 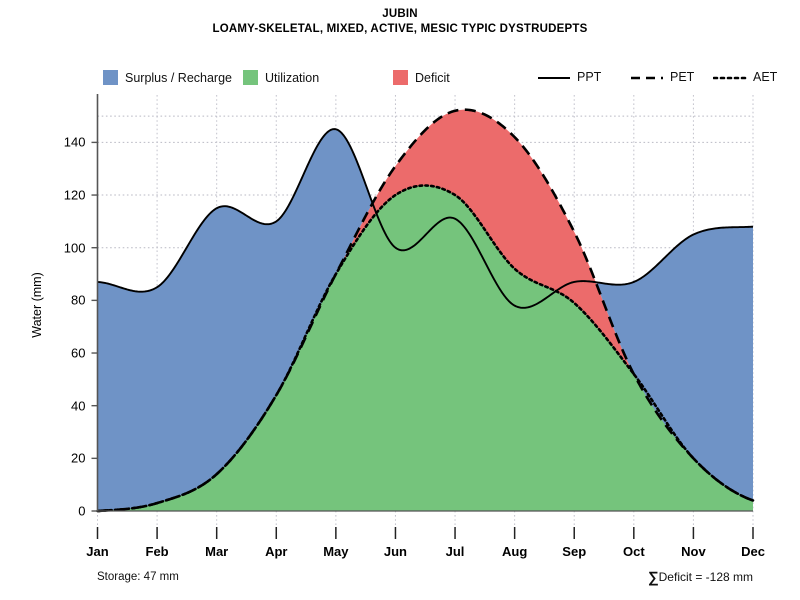 I want to click on legend-area-label: Surplus / Recharge, so click(x=179, y=77).